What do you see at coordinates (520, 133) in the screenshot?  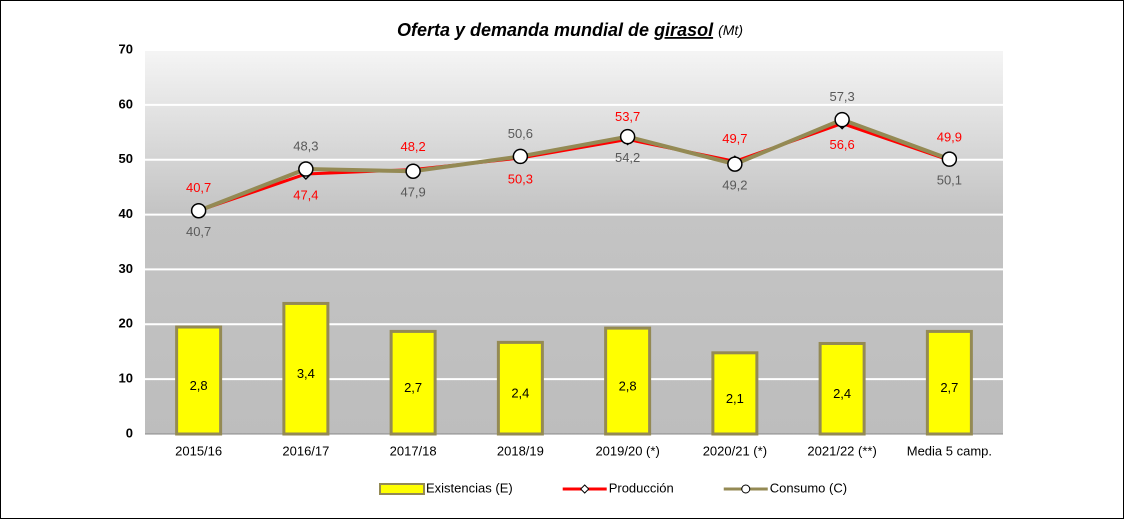 I see `data-label: 50,6` at bounding box center [520, 133].